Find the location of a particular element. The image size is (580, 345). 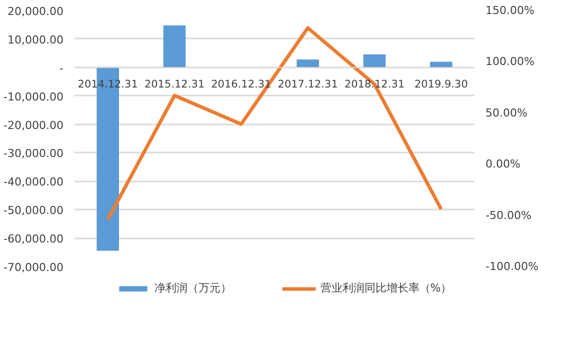

y-tick-label: -10,000.00 is located at coordinates (34, 97).